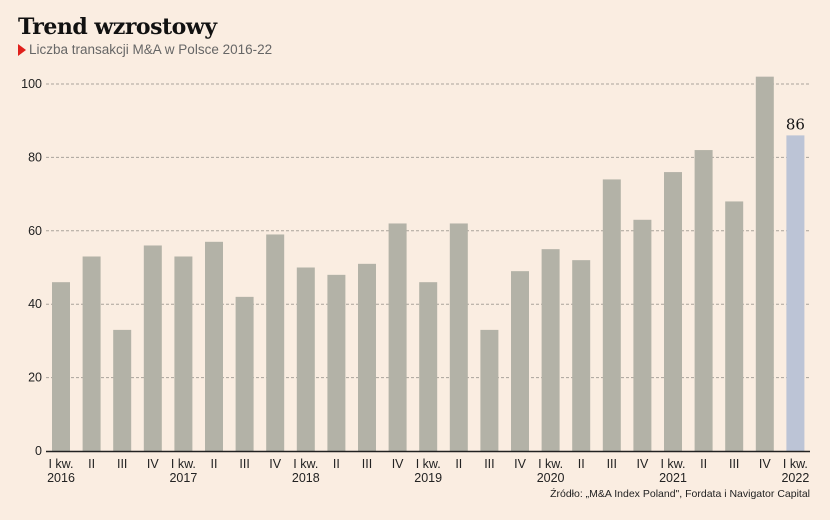 The height and width of the screenshot is (520, 830). I want to click on chart-title: Trend wzrostowy, so click(117, 27).